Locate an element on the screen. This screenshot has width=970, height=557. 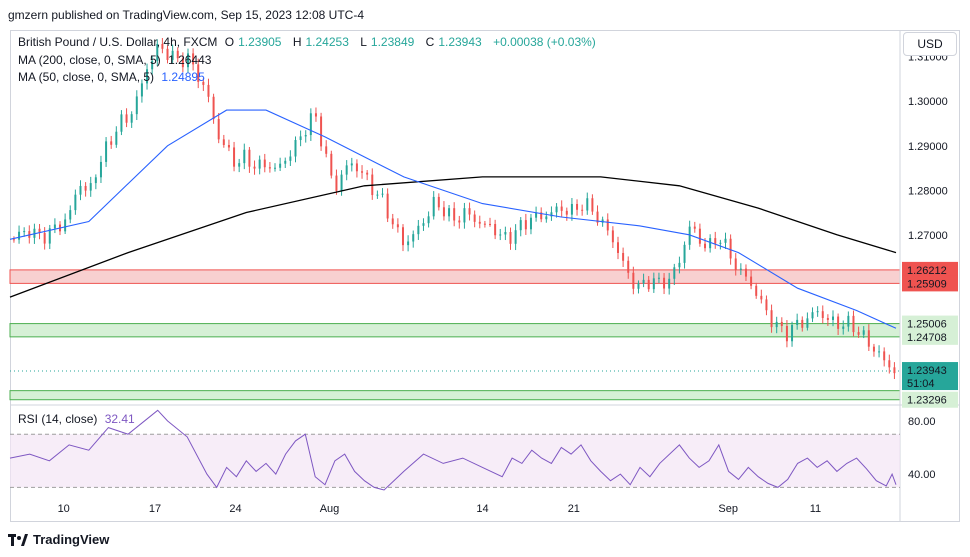
tradingview-logo-icon is located at coordinates (18, 539).